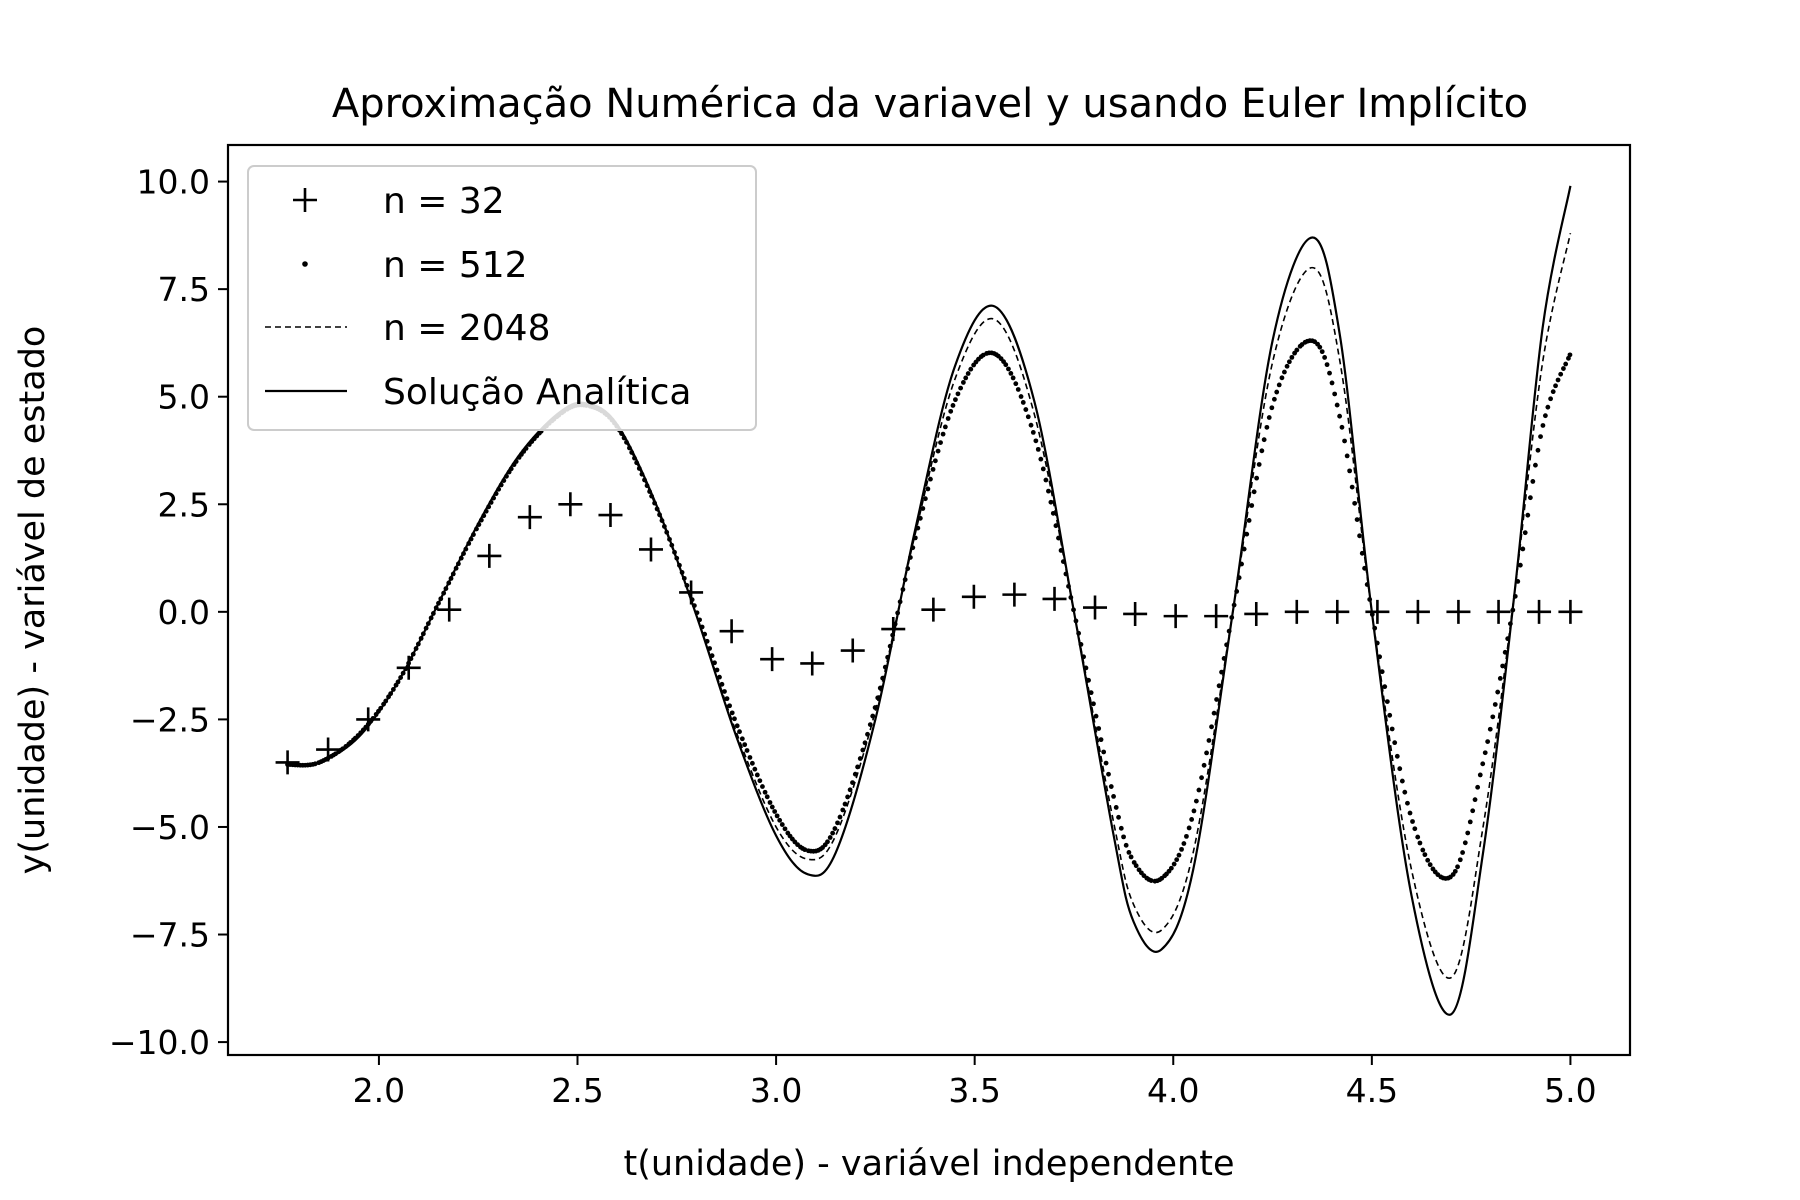 The width and height of the screenshot is (1800, 1200). Describe the element at coordinates (975, 1082) in the screenshot. I see `x-axis: 2.0 2.5 3.0 3.5 4.0 4.5 5.0` at that location.